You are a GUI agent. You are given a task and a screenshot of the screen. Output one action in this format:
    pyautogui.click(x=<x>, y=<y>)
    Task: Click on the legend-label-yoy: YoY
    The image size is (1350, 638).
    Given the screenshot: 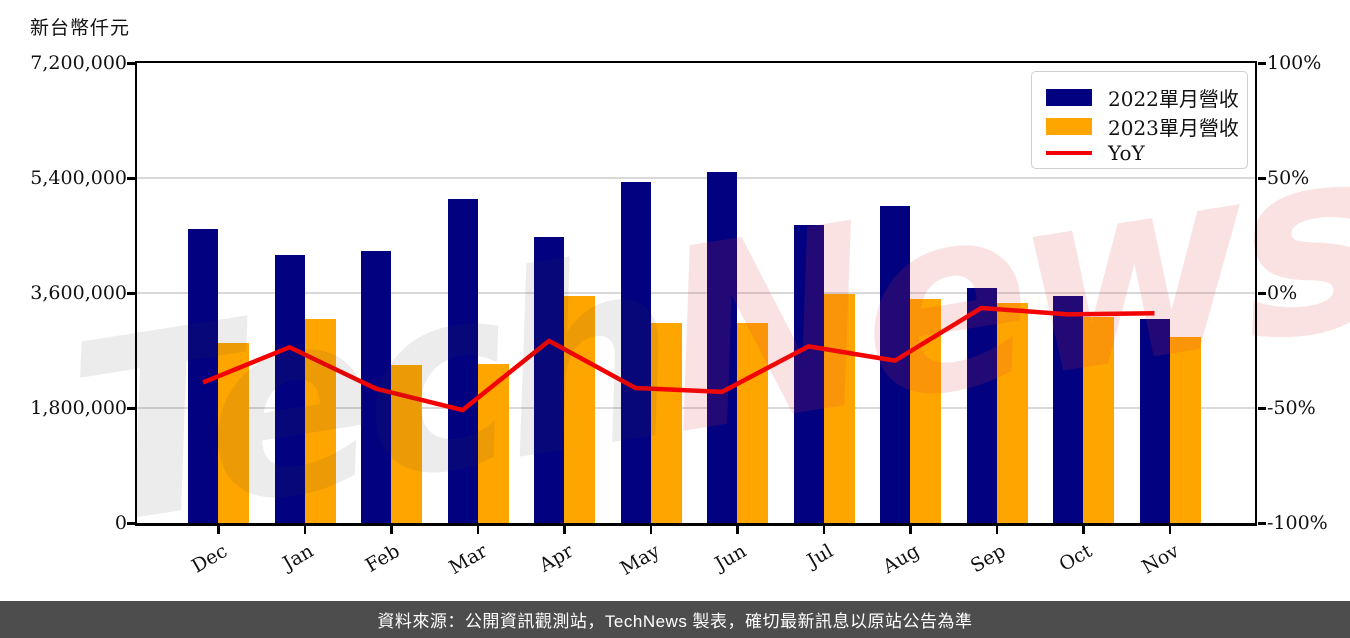 What is the action you would take?
    pyautogui.click(x=1126, y=153)
    